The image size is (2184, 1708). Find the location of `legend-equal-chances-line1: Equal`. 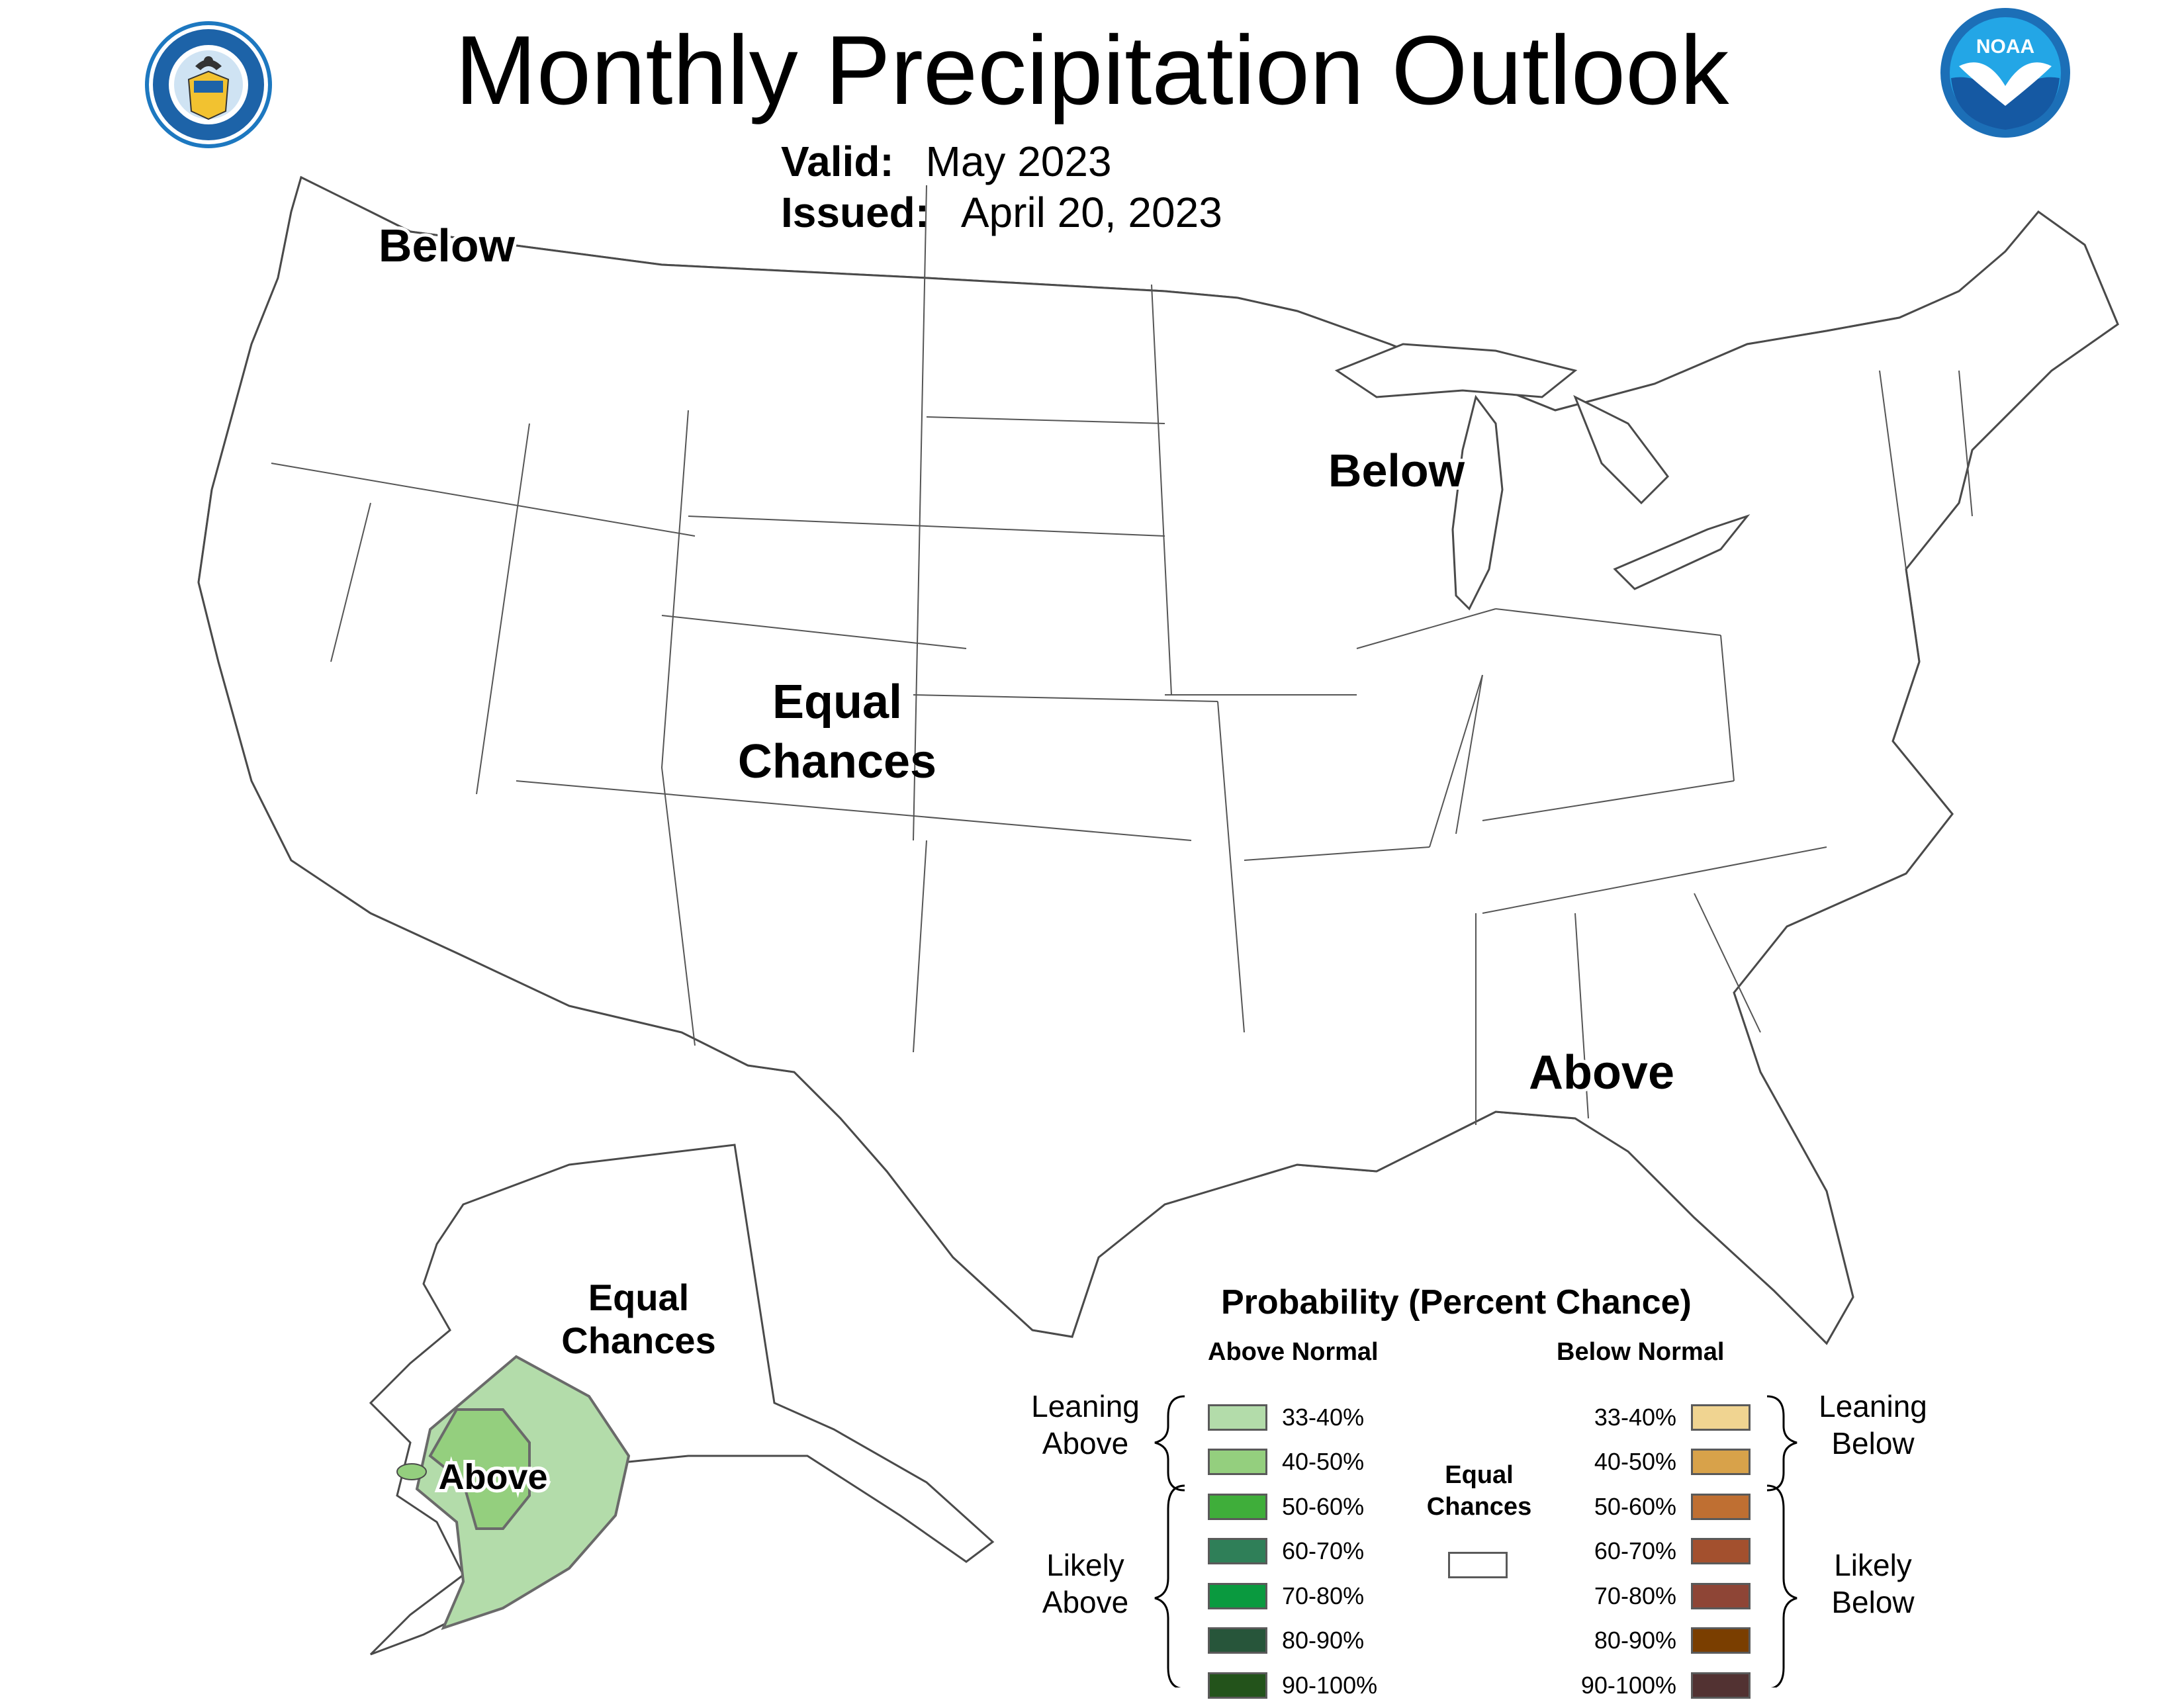

legend-equal-chances-line1: Equal is located at coordinates (1479, 1475).